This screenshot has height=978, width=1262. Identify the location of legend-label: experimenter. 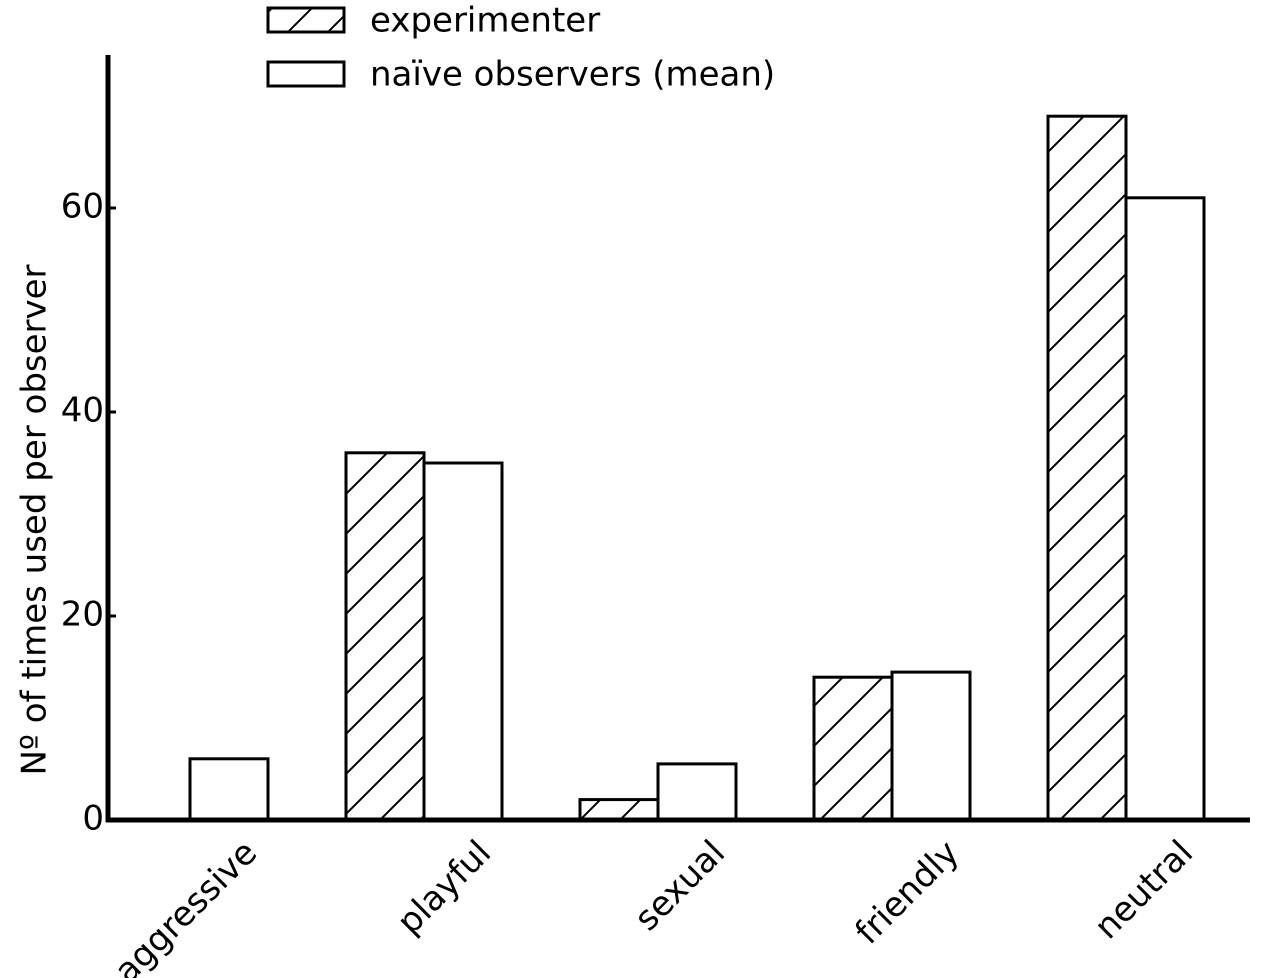
(485, 21).